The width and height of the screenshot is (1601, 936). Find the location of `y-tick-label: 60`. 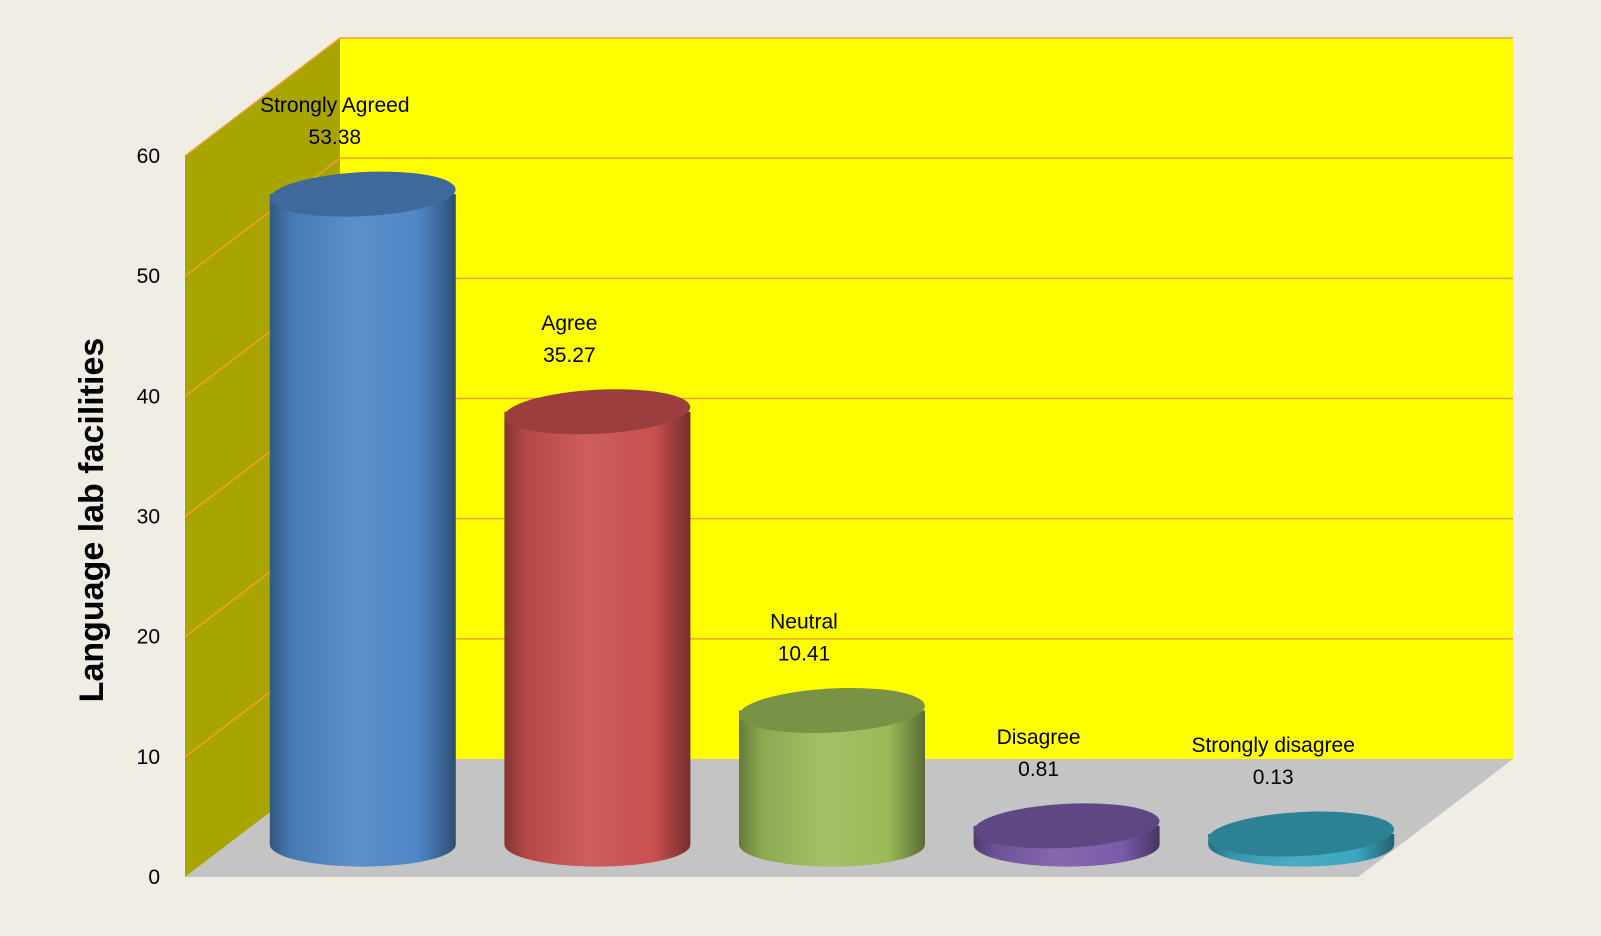

y-tick-label: 60 is located at coordinates (148, 156).